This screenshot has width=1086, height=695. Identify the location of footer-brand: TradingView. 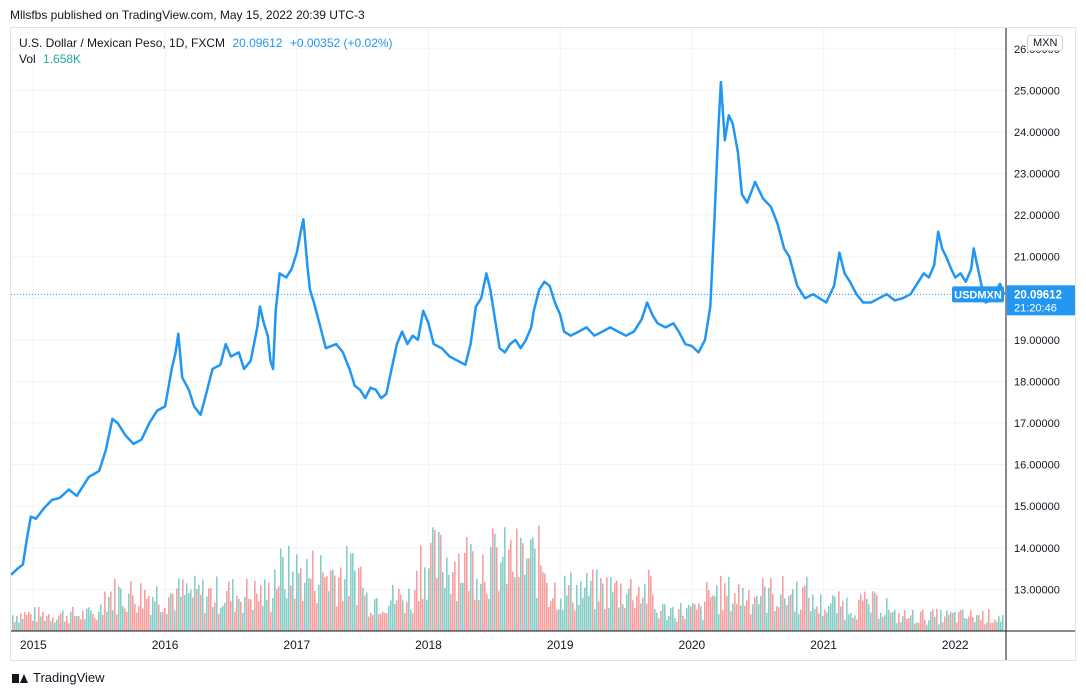
(58, 677).